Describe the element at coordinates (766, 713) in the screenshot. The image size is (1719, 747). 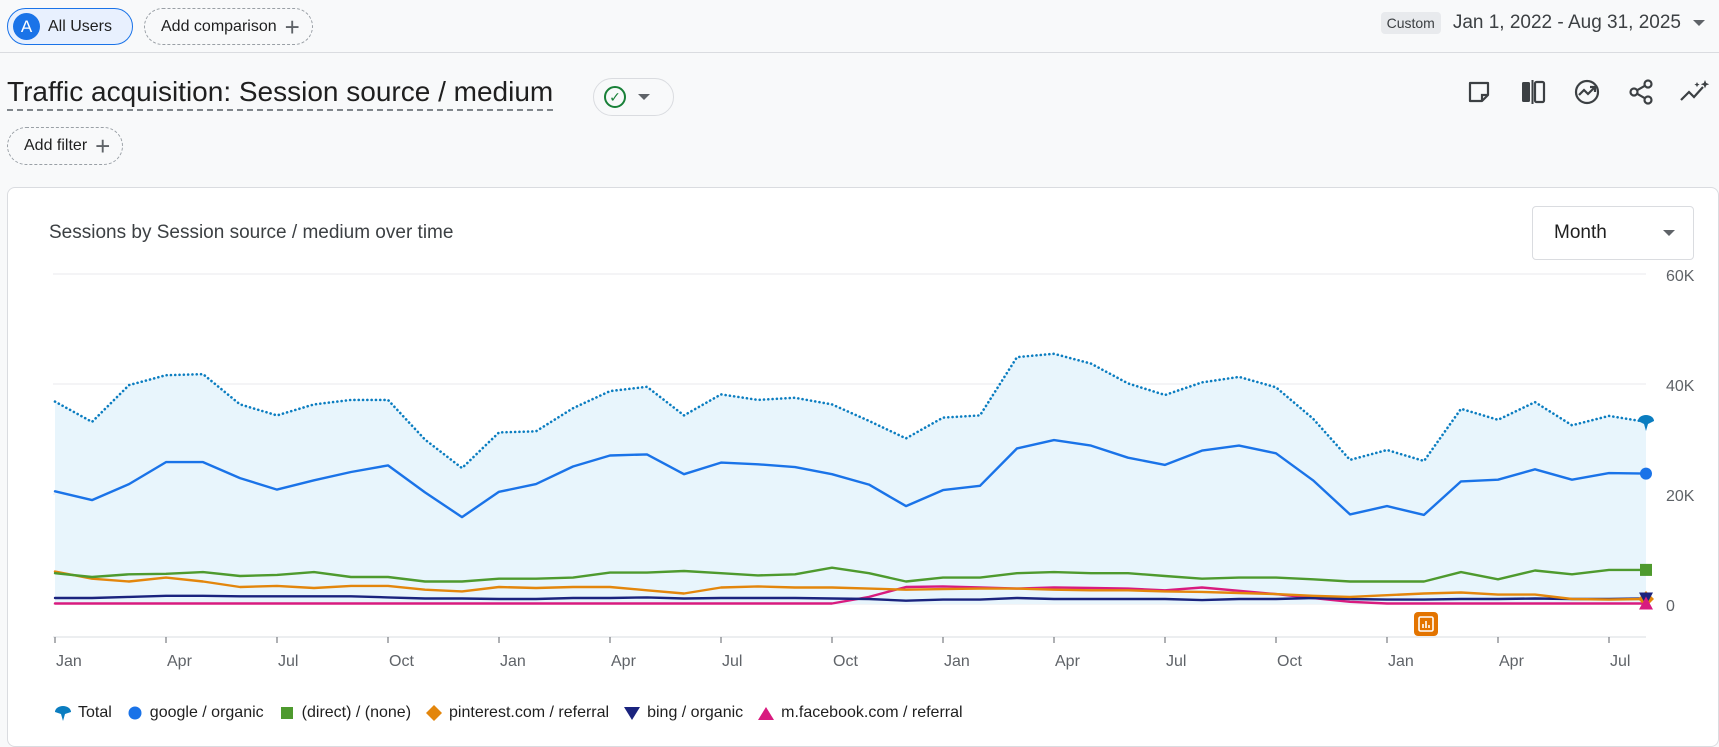
I see `legend-marker-triangle-up` at that location.